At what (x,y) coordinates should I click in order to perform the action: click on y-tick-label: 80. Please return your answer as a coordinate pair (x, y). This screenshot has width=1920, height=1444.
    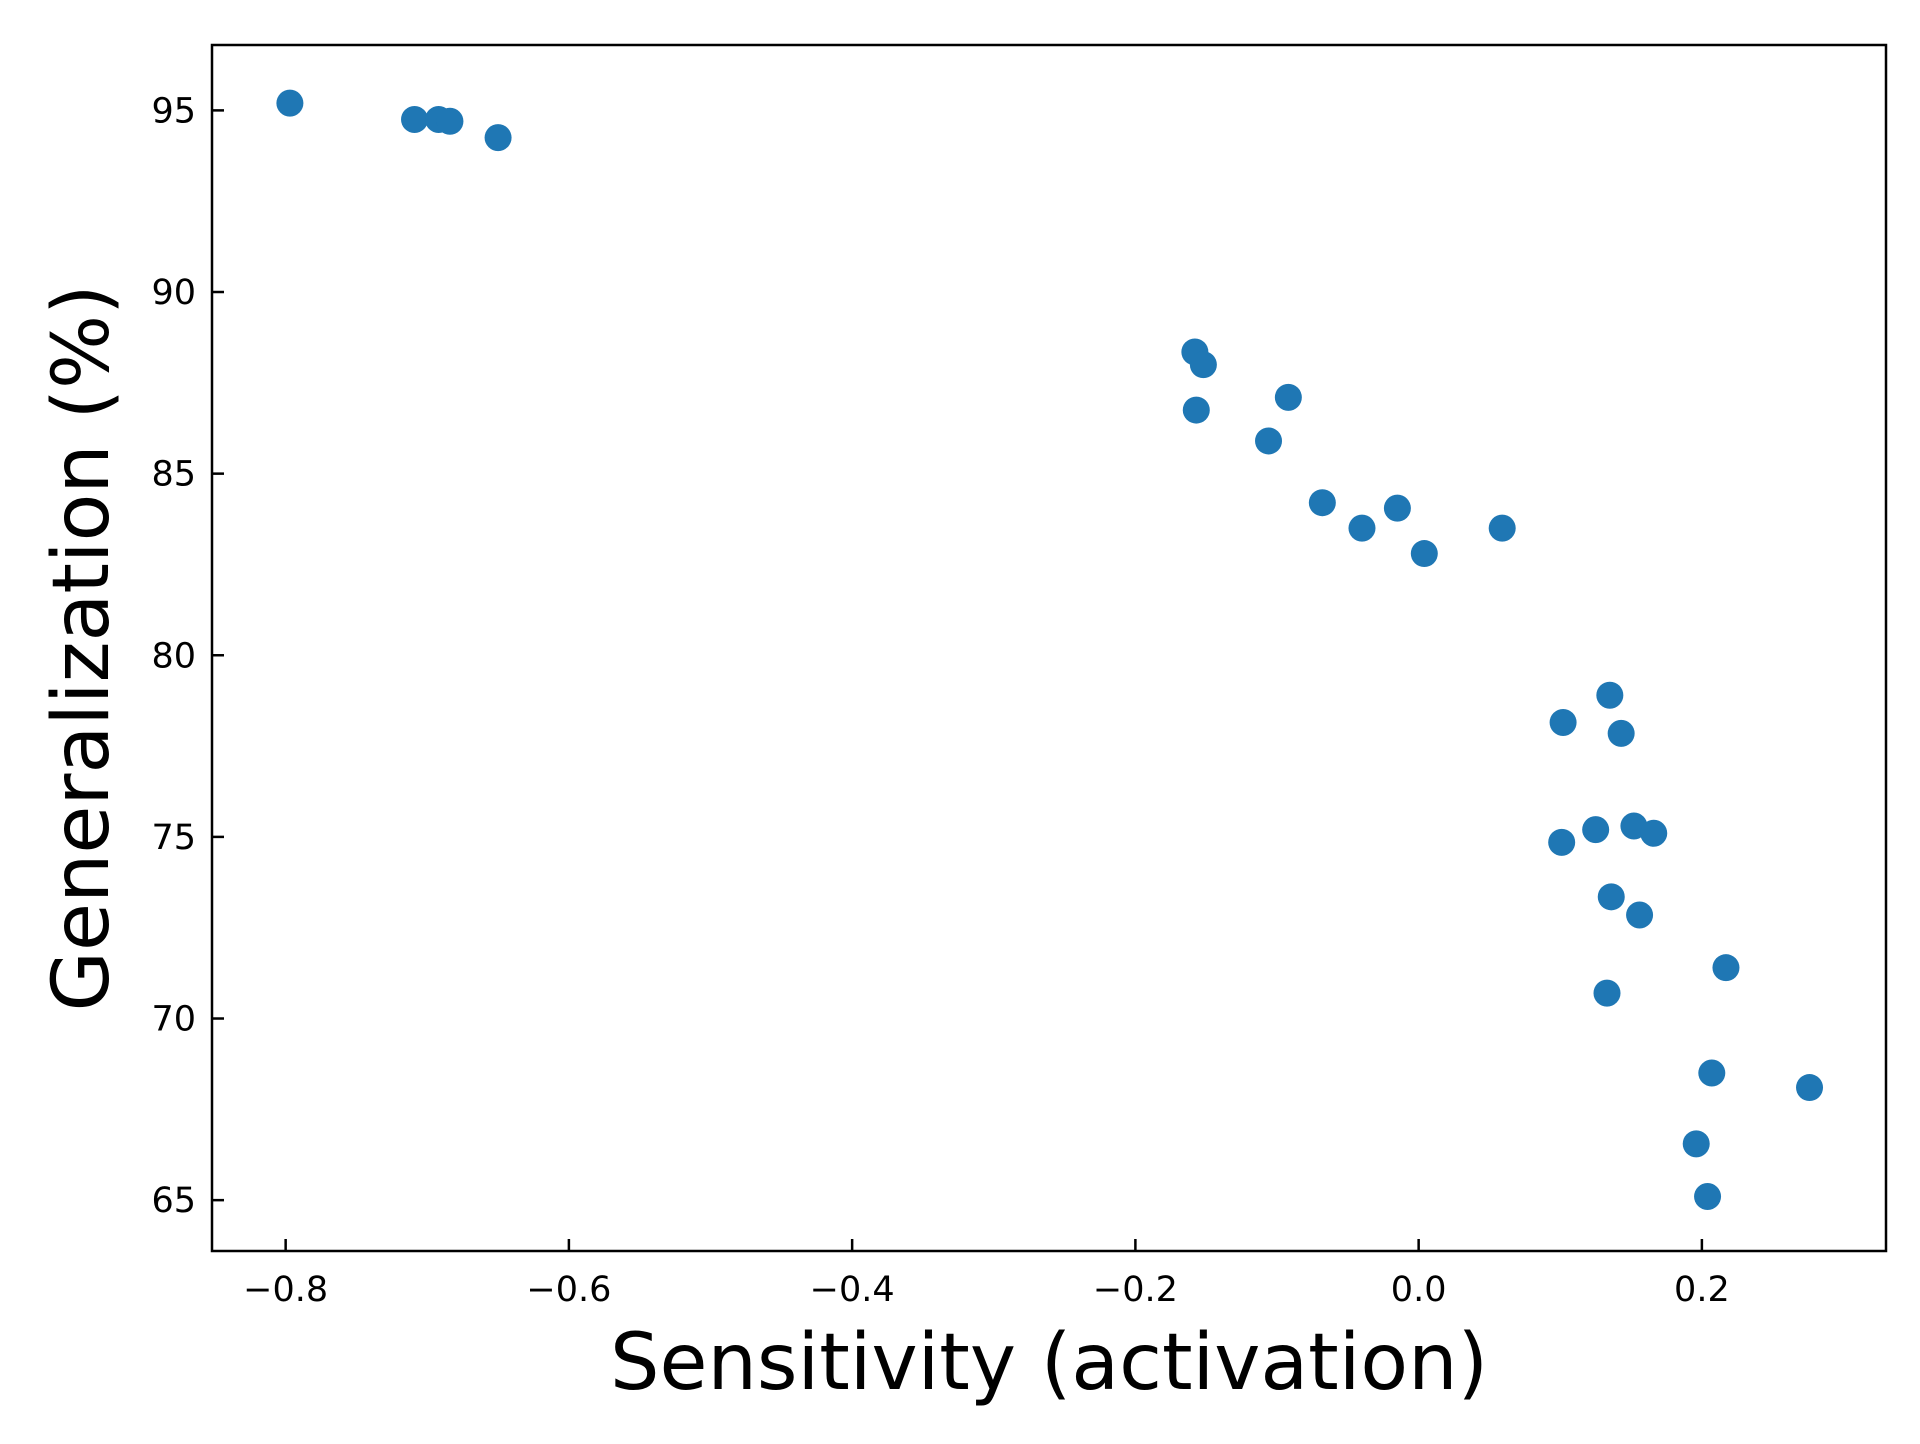
    Looking at the image, I should click on (173, 656).